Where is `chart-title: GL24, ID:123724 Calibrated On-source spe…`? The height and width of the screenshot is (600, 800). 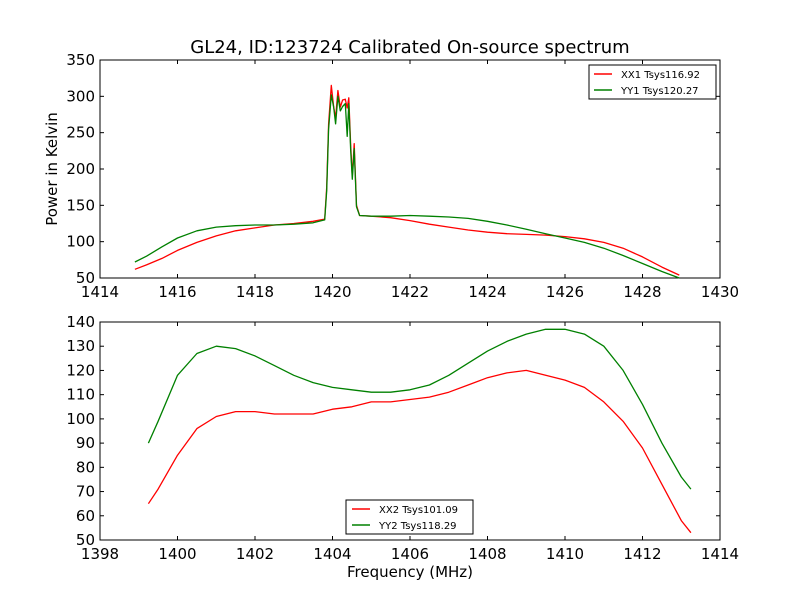 chart-title: GL24, ID:123724 Calibrated On-source spe… is located at coordinates (409, 47).